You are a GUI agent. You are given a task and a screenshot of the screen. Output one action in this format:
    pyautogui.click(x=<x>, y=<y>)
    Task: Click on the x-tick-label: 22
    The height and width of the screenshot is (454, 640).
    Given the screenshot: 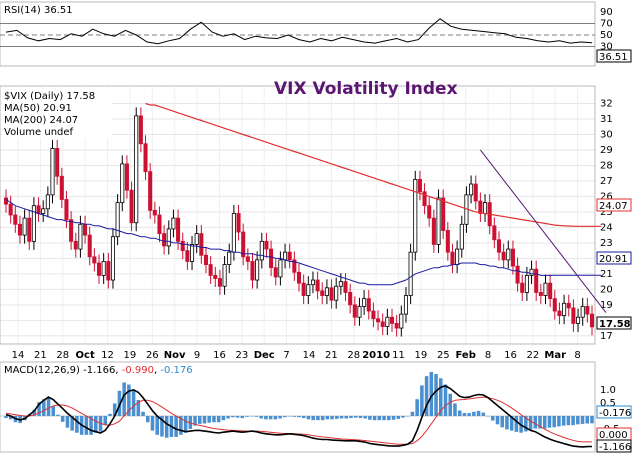 What is the action you would take?
    pyautogui.click(x=532, y=355)
    